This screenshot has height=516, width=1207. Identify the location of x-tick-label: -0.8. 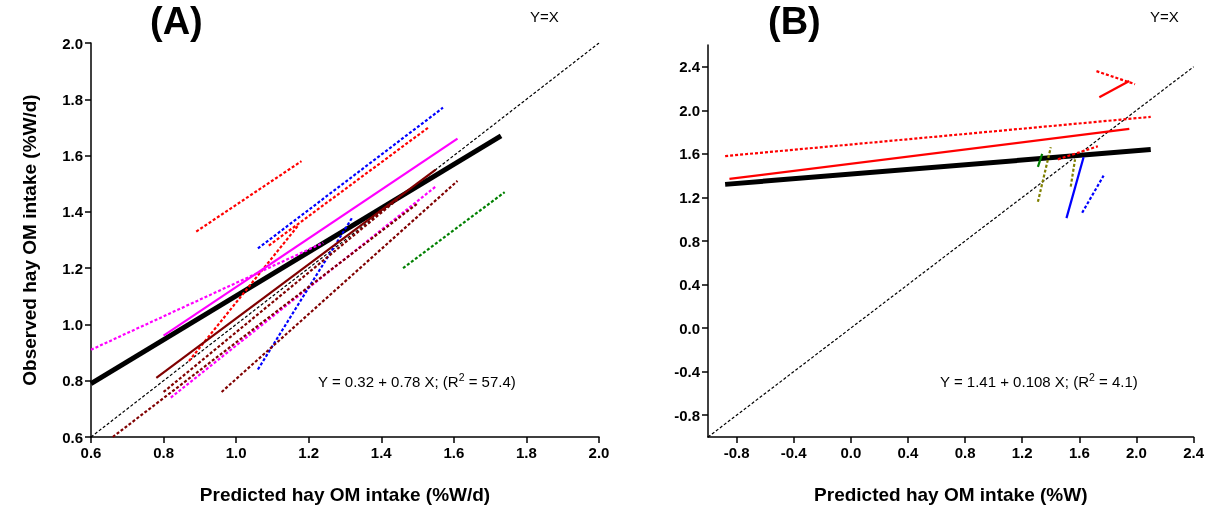
(736, 452).